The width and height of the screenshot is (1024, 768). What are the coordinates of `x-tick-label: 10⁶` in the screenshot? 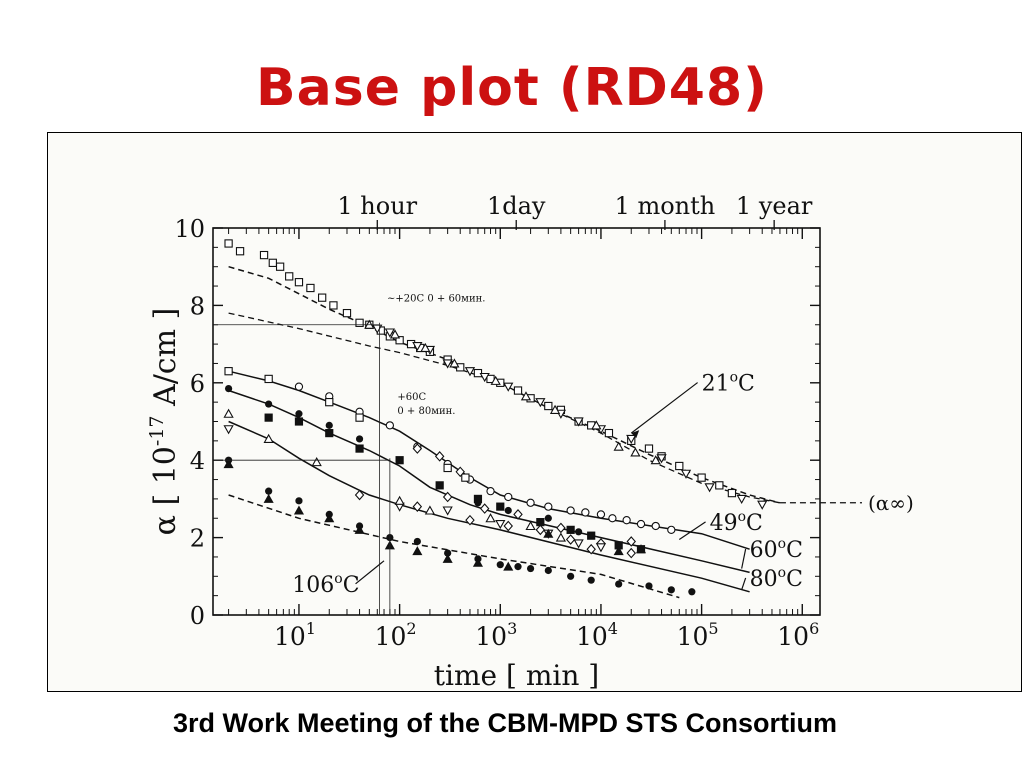 It's located at (798, 635).